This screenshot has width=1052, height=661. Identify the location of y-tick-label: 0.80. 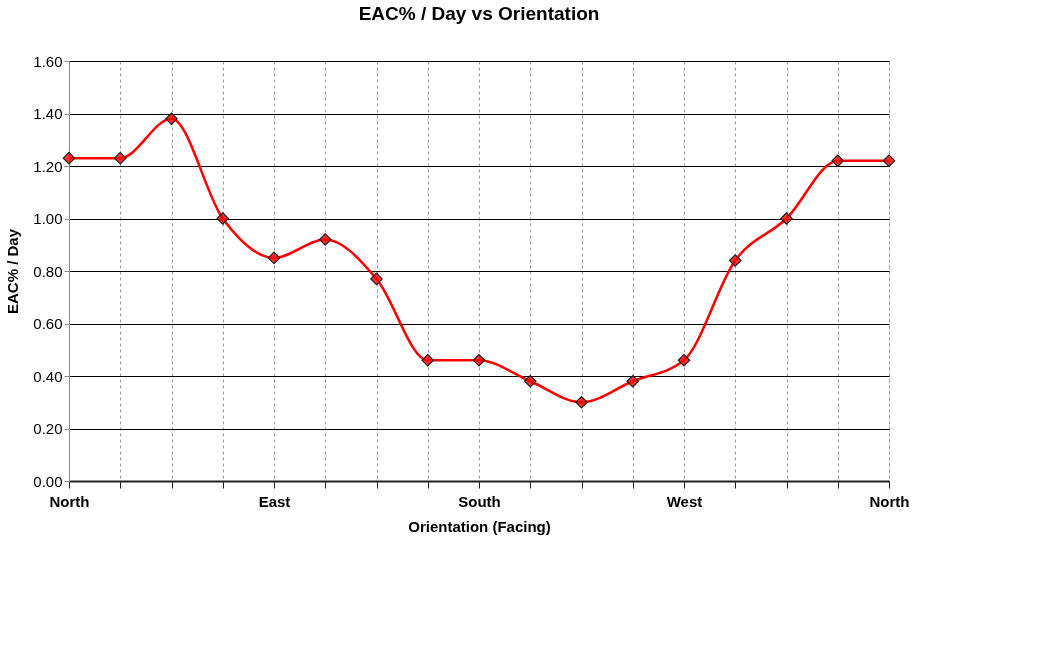
(48, 271).